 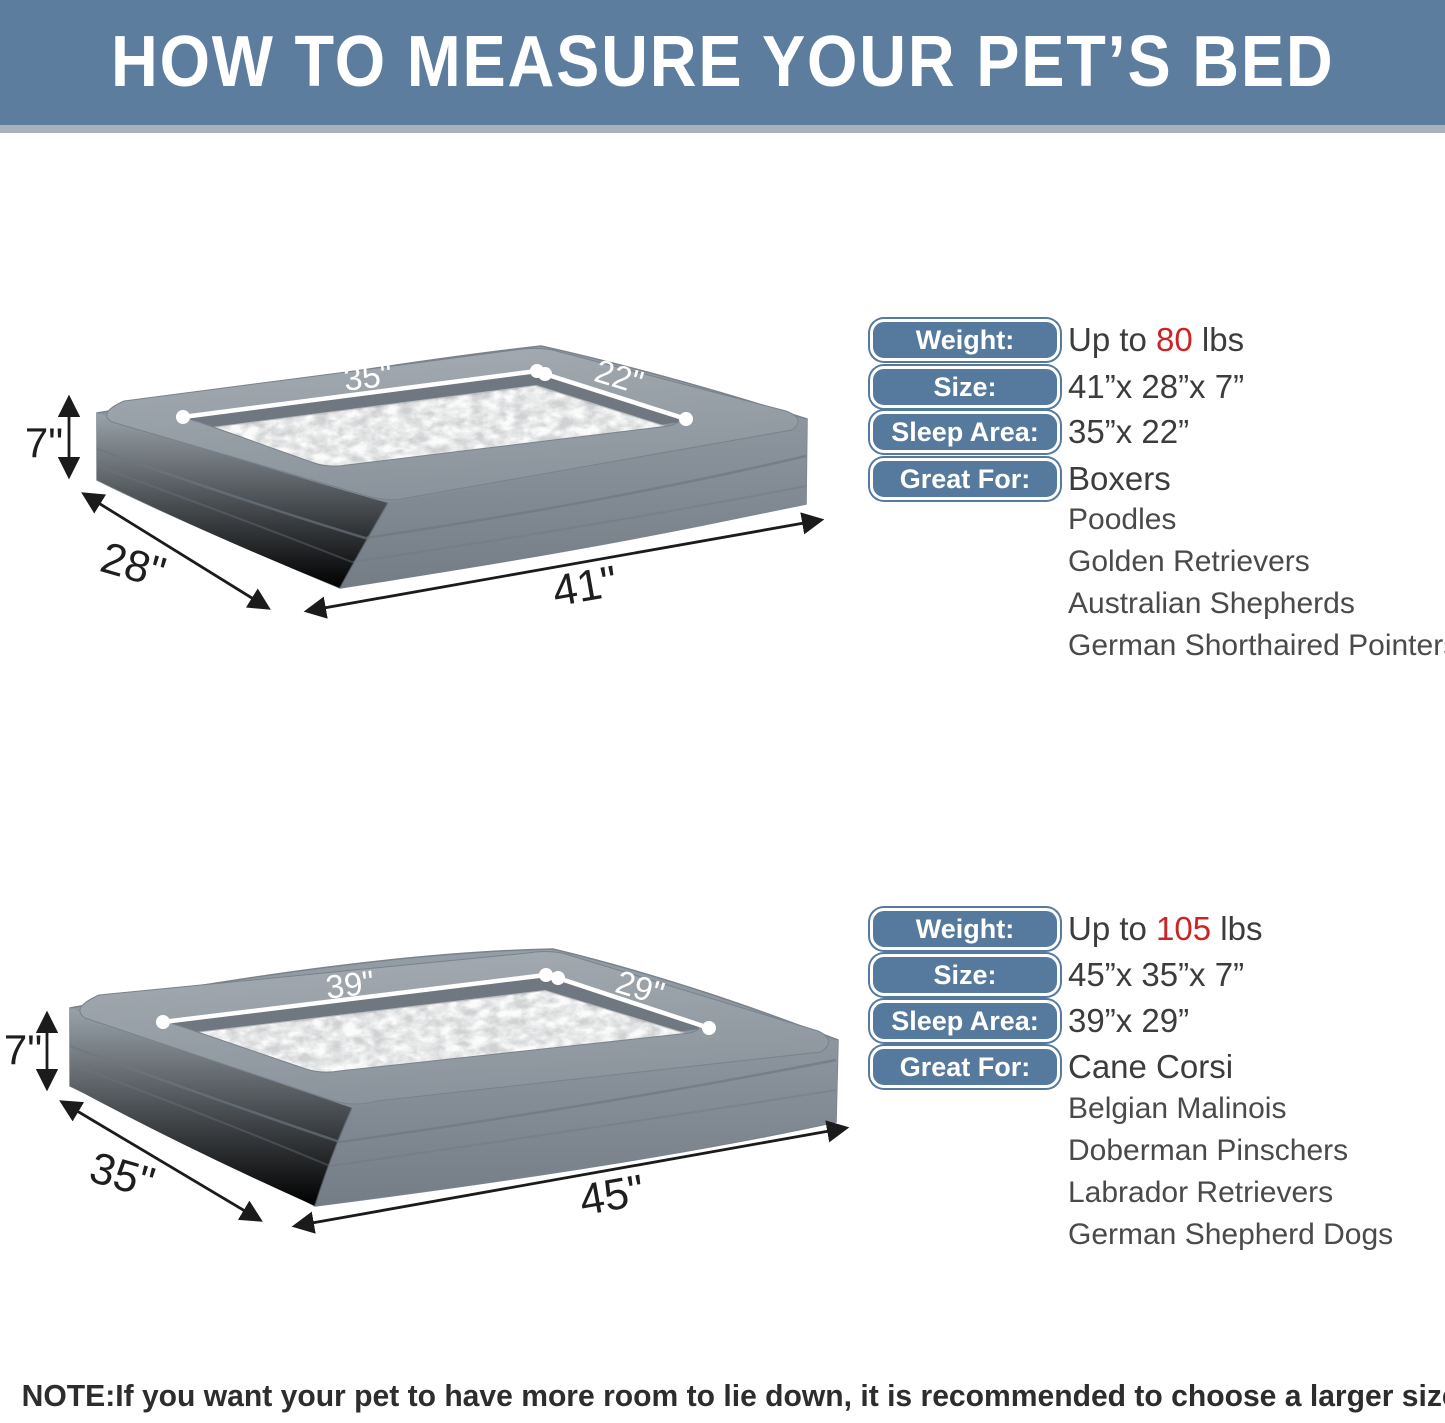 I want to click on bed-1-illustration, so click(x=441, y=482).